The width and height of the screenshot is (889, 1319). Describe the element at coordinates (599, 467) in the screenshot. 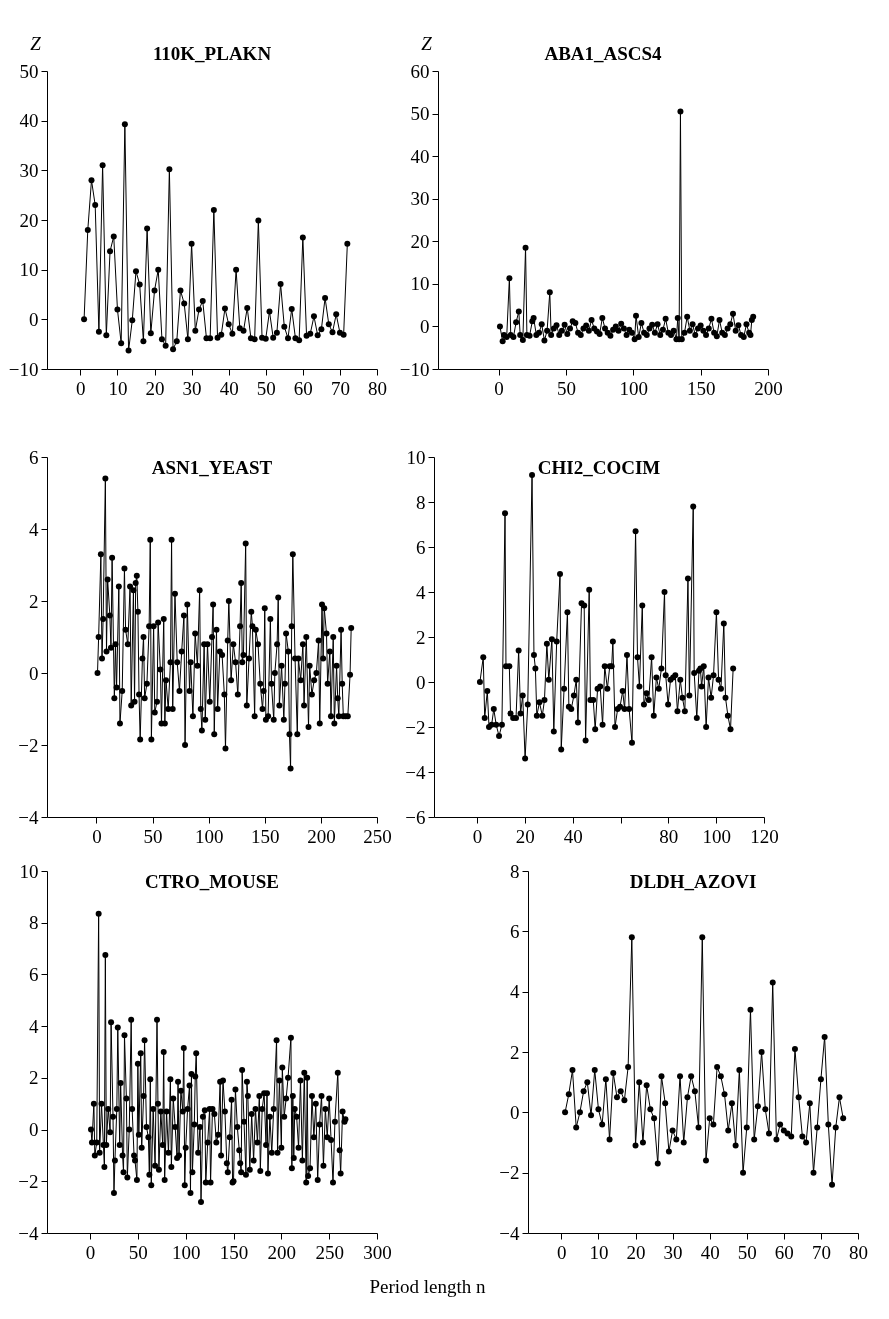

I see `chart-title: CHI2_COCIM` at that location.